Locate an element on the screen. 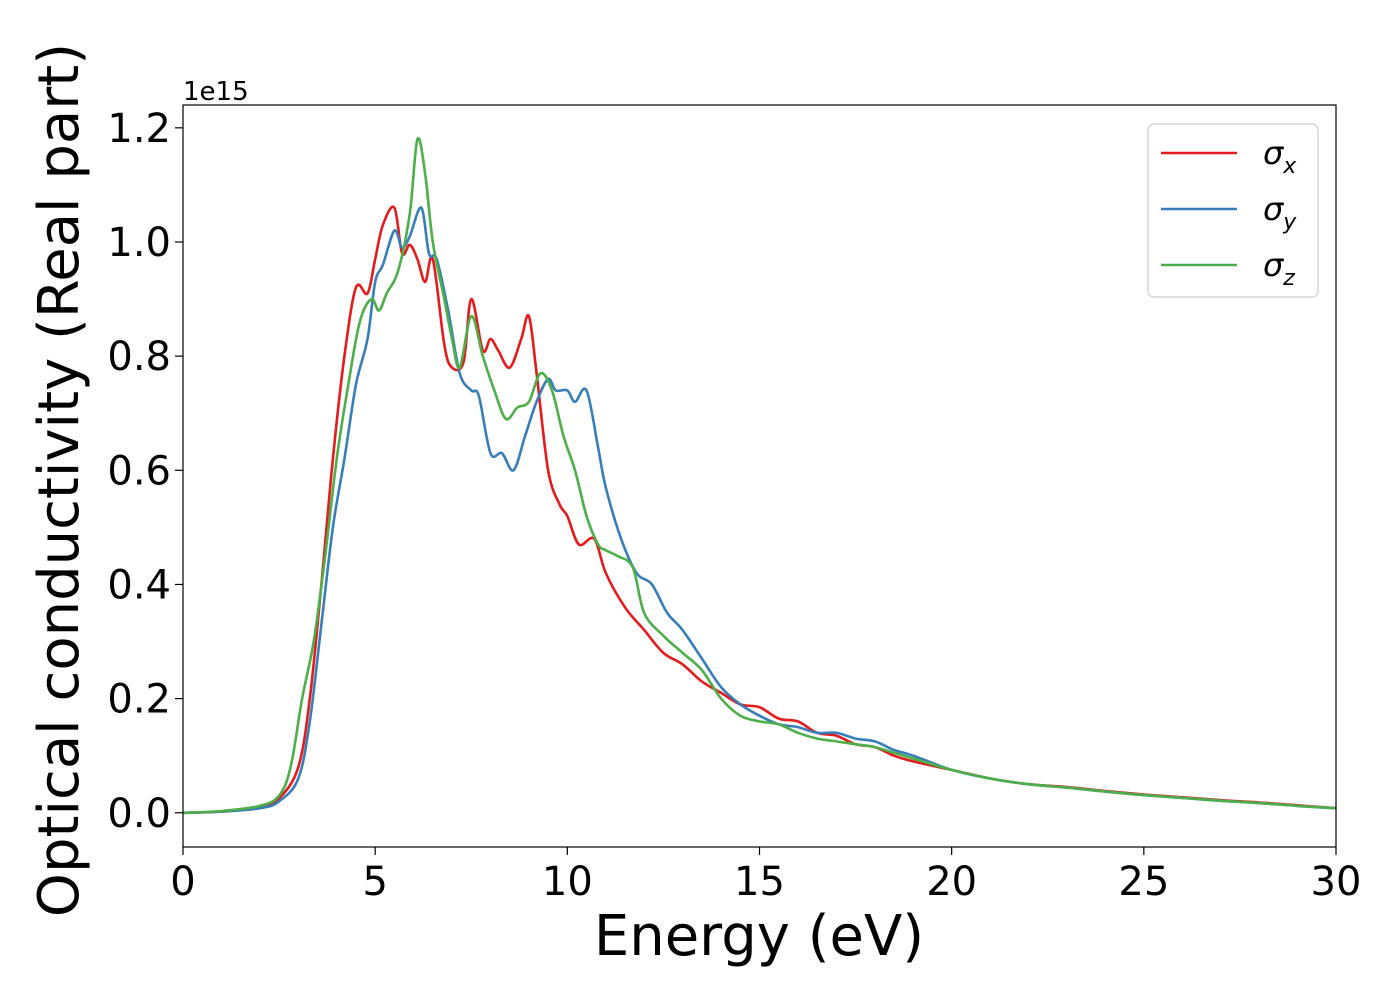 This screenshot has height=1000, width=1400. legend-box is located at coordinates (1233, 210).